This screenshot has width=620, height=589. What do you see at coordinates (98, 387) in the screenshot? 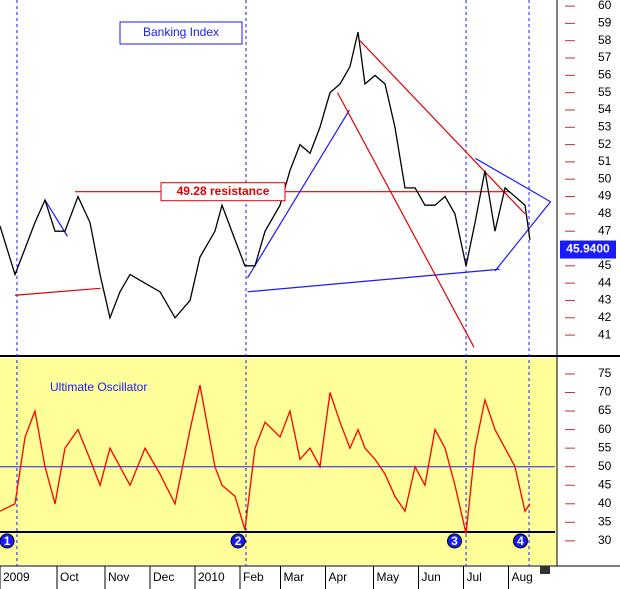
I see `chart-title: Ultimate Oscillator` at bounding box center [98, 387].